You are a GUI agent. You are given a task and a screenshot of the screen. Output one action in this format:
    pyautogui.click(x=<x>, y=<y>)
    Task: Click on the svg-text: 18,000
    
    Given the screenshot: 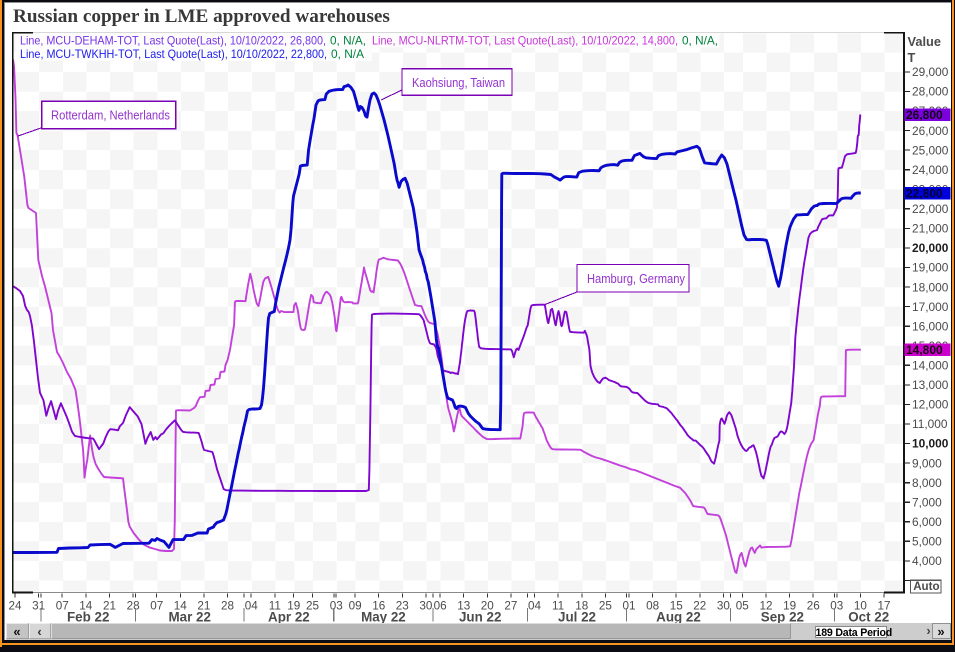 What is the action you would take?
    pyautogui.click(x=930, y=287)
    